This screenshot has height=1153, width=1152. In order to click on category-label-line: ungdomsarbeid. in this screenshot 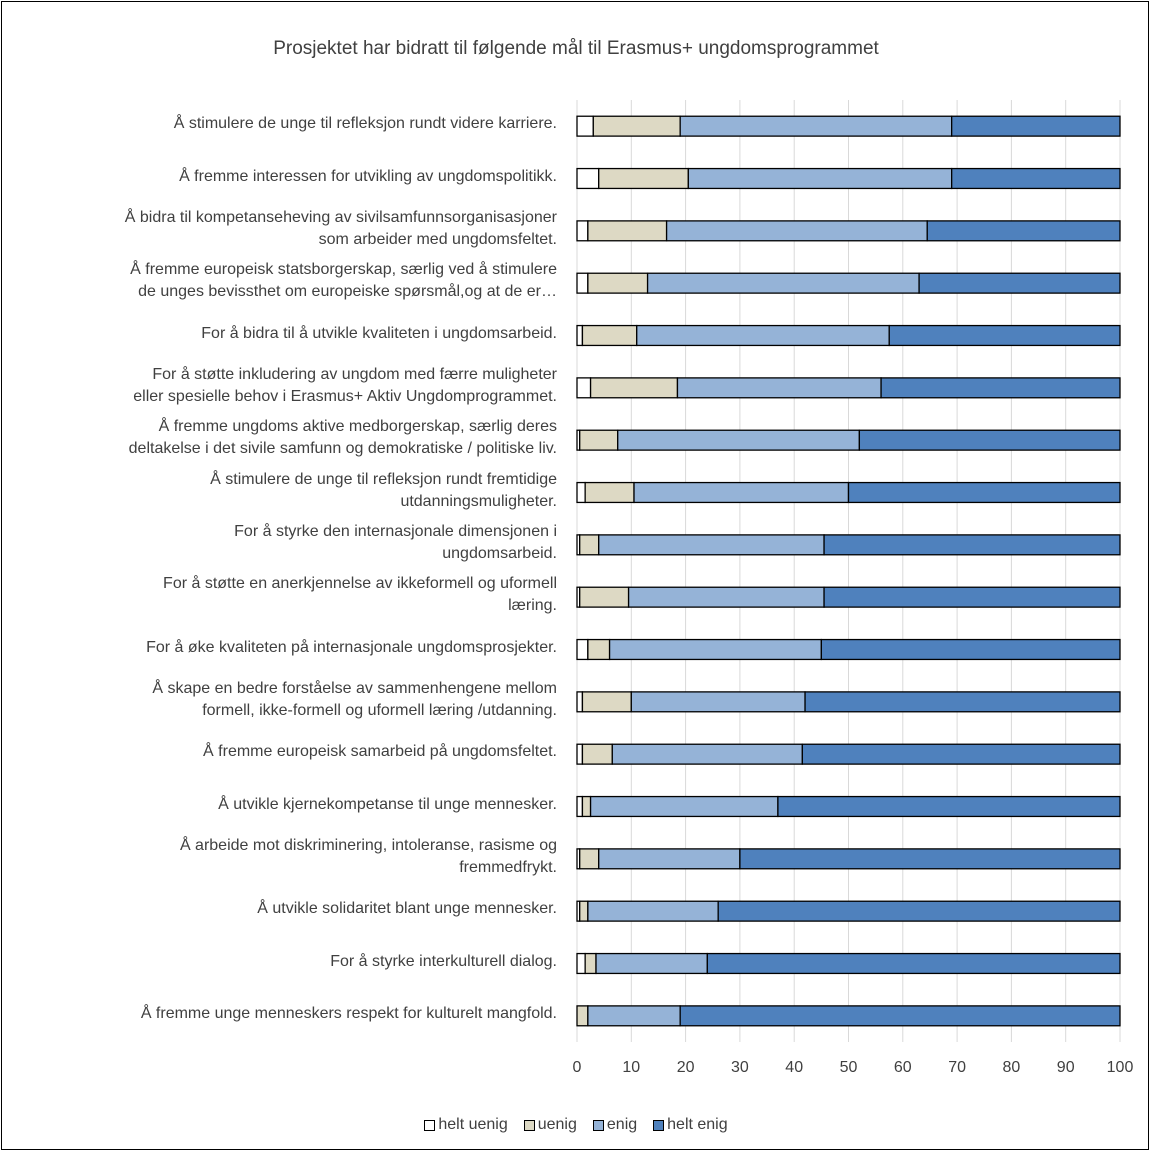, I will do `click(499, 553)`.